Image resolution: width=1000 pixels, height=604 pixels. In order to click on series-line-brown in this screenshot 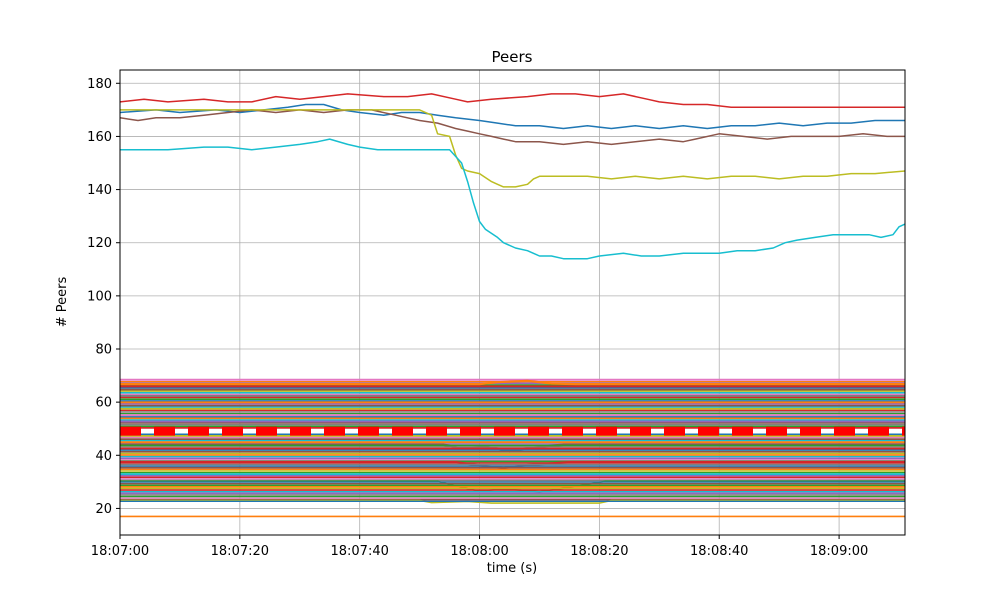, I will do `click(512, 127)`.